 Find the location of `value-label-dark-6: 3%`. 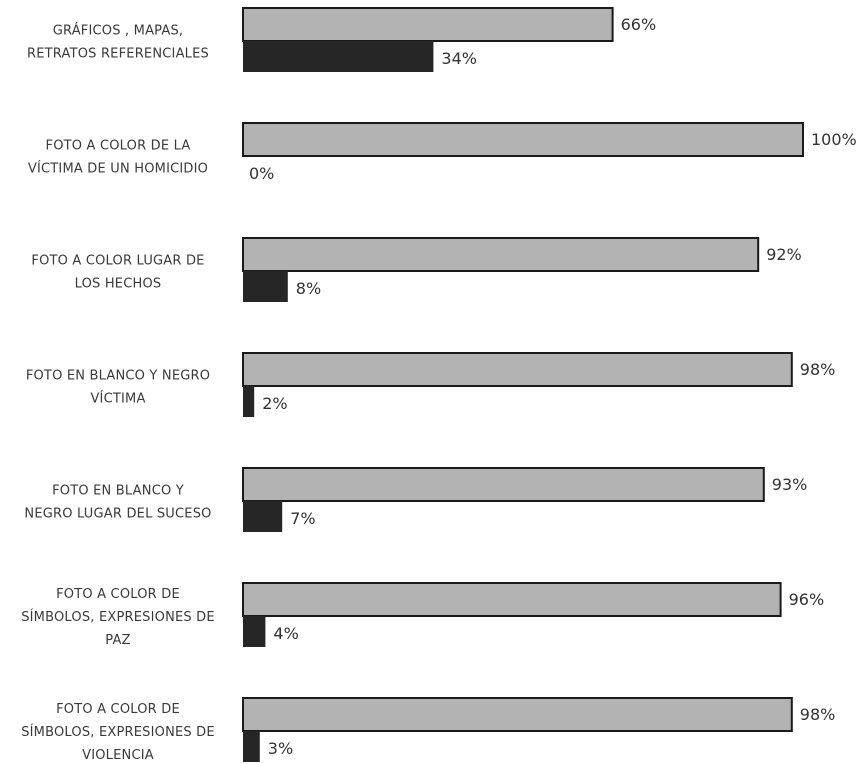

value-label-dark-6: 3% is located at coordinates (280, 748).